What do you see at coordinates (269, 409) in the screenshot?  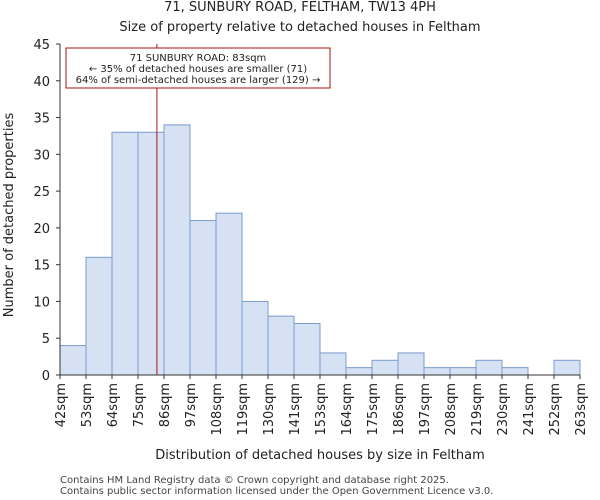 I see `x-tick-label: 130sqm` at bounding box center [269, 409].